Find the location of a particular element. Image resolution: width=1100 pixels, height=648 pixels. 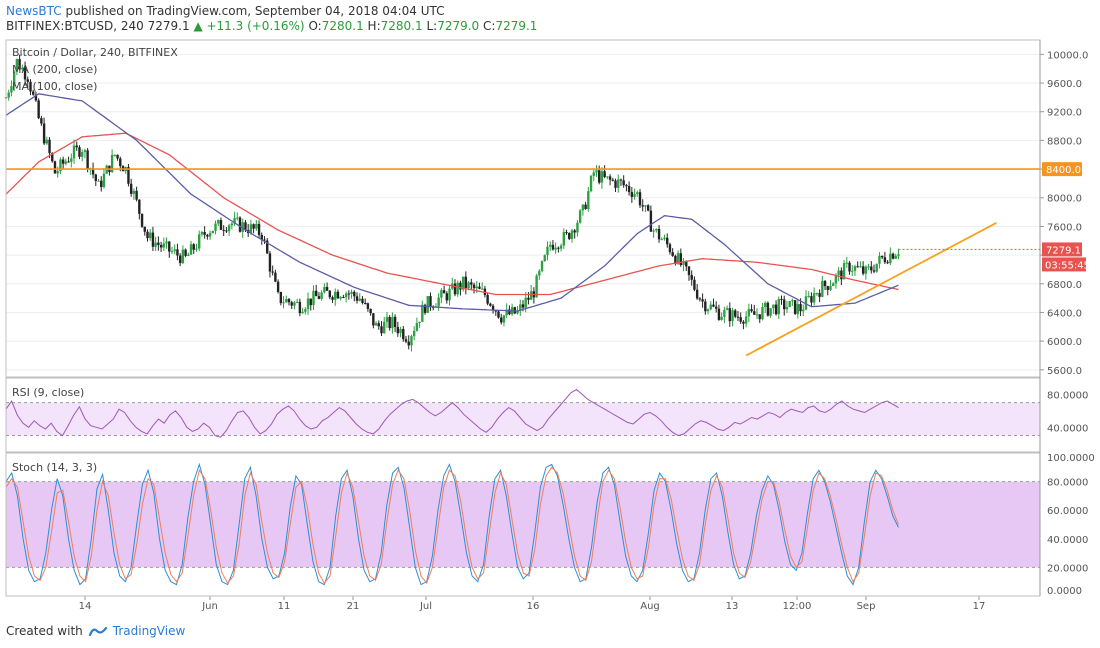

tradingview-link: TradingView is located at coordinates (149, 631).